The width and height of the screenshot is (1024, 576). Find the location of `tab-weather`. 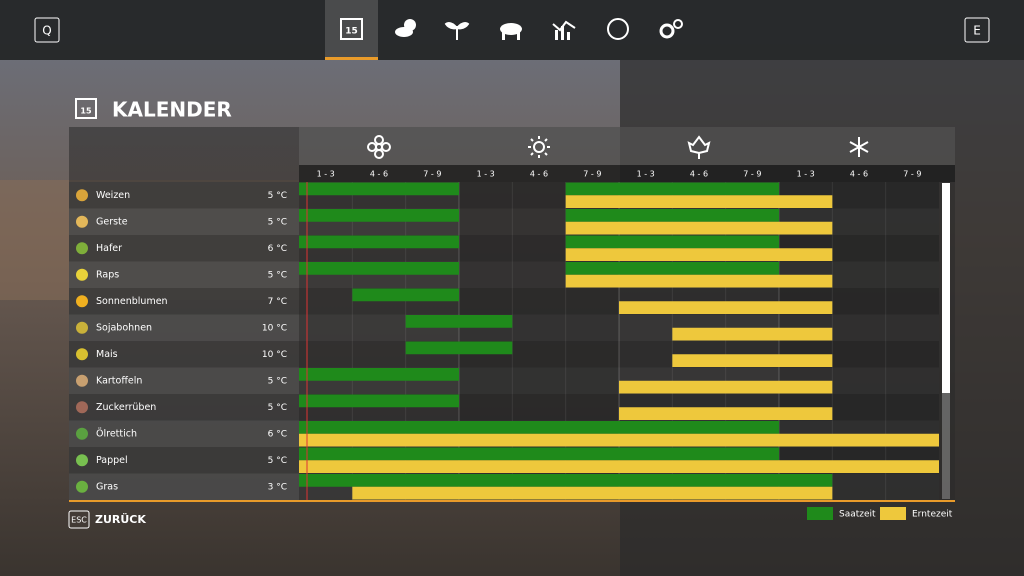

tab-weather is located at coordinates (405, 28).